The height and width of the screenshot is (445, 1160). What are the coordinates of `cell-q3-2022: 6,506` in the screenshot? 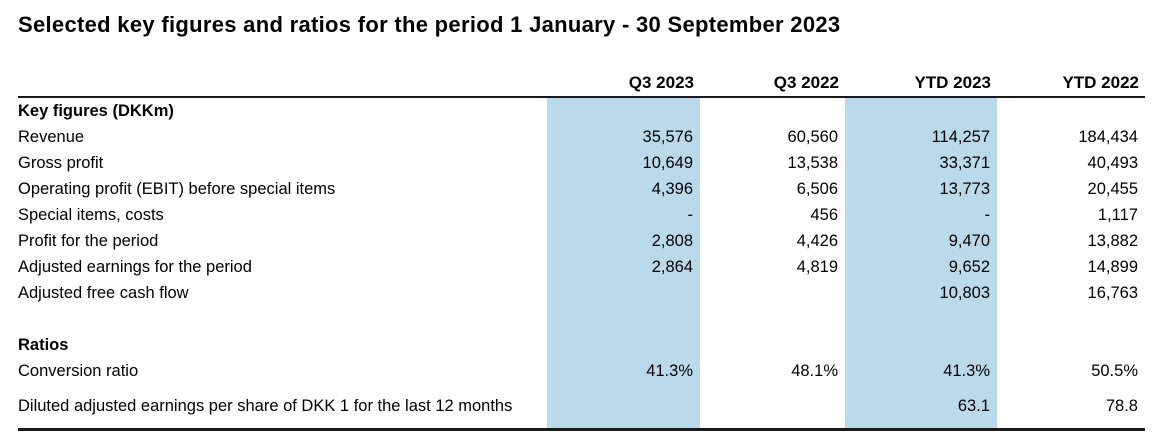 It's located at (817, 189).